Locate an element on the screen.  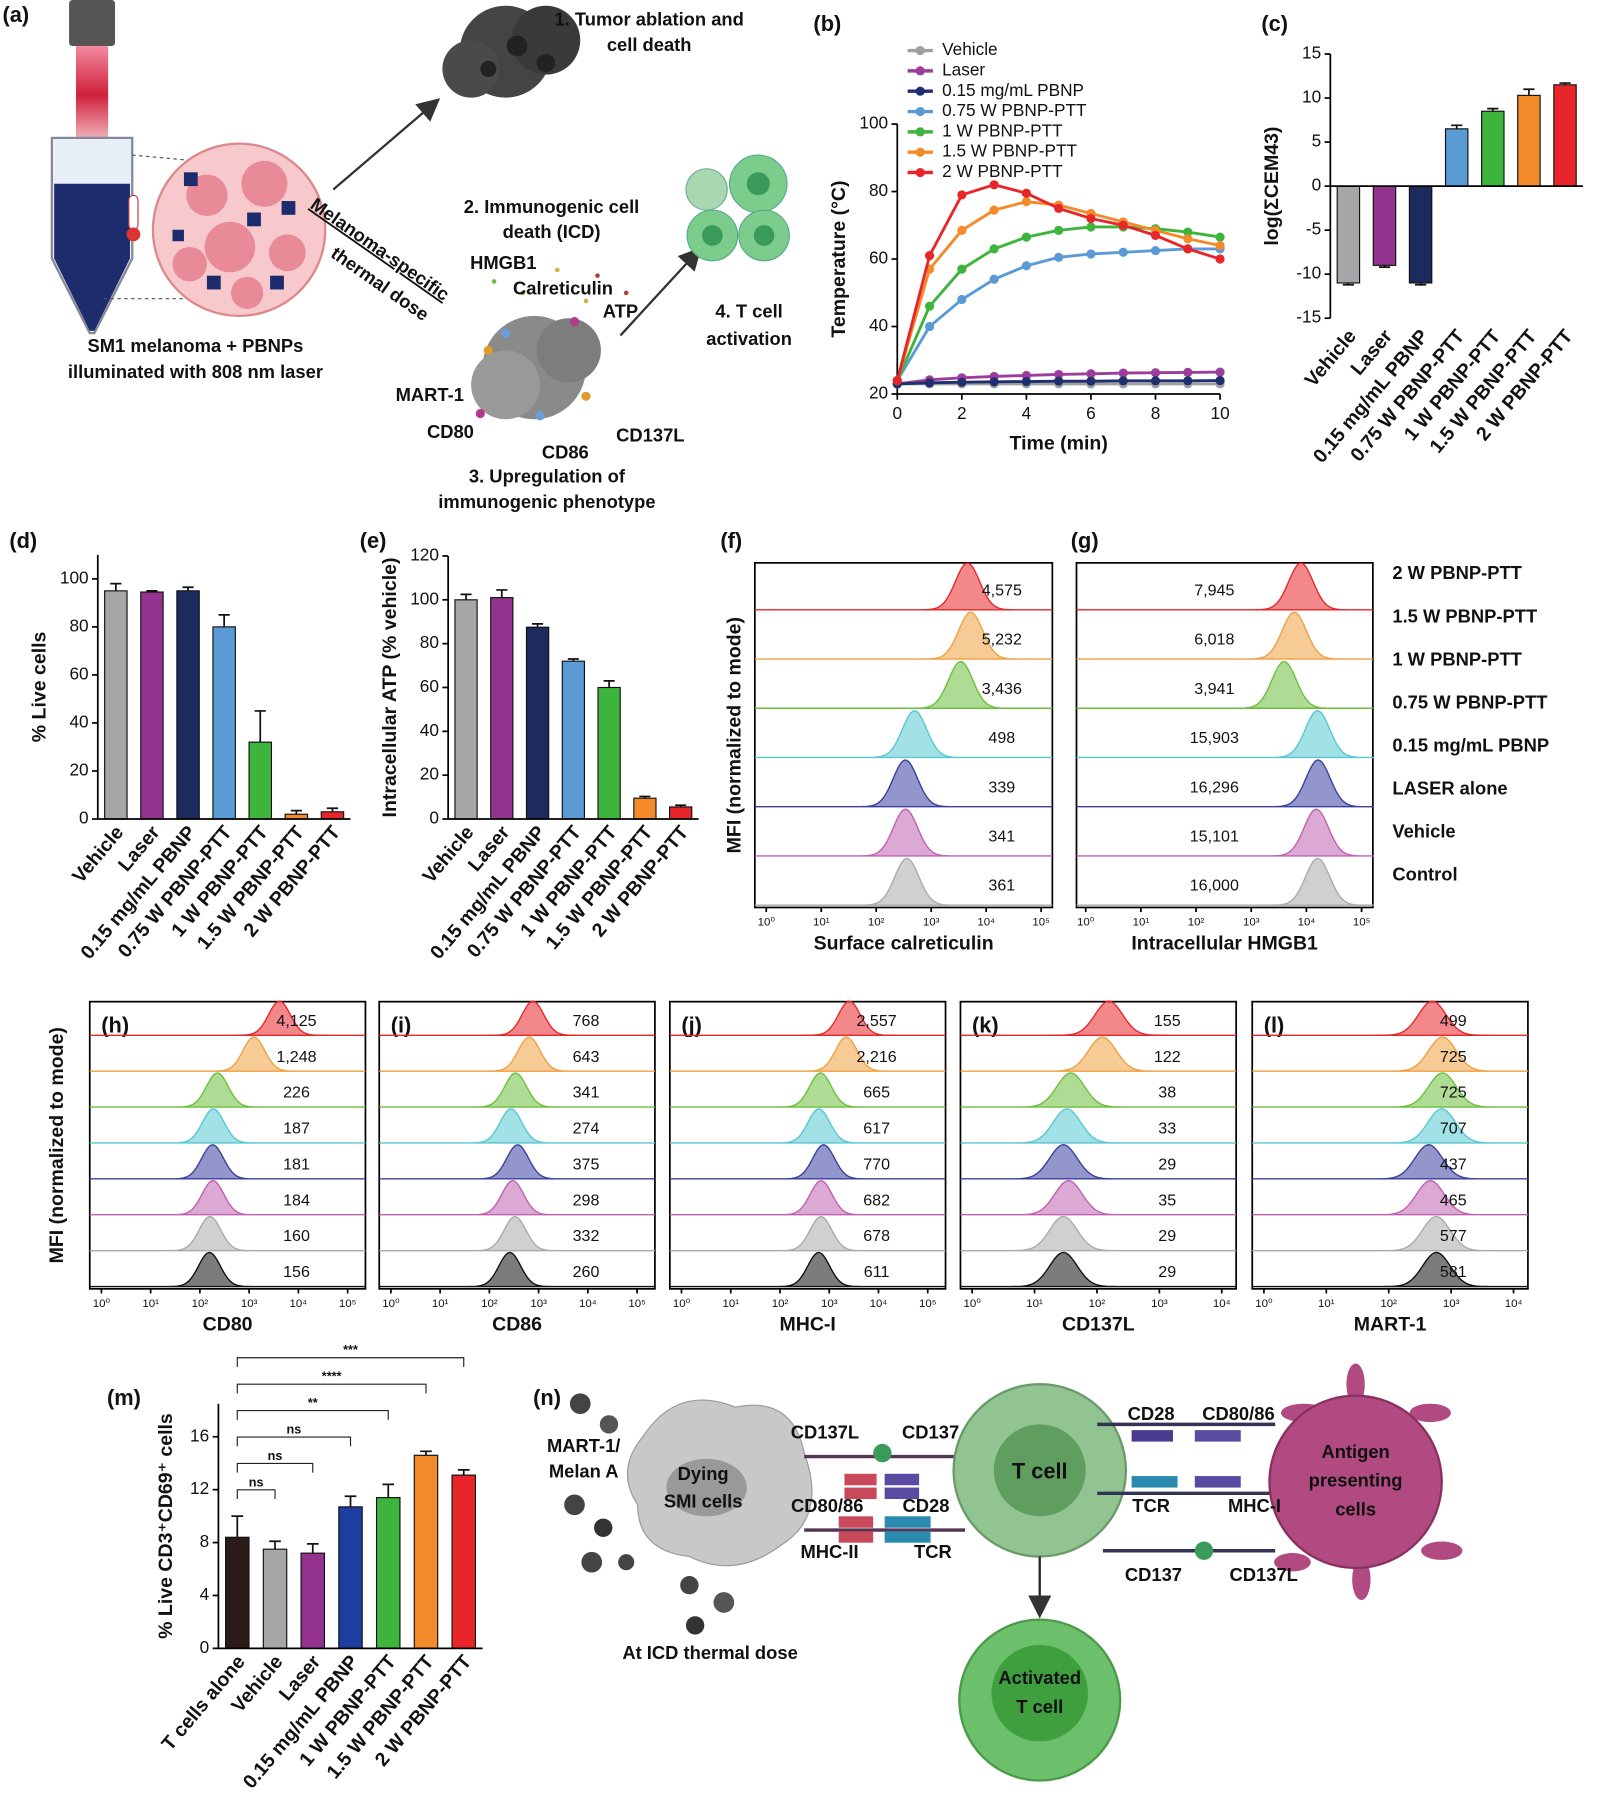
diagram-label: CD137 is located at coordinates (1153, 1574).